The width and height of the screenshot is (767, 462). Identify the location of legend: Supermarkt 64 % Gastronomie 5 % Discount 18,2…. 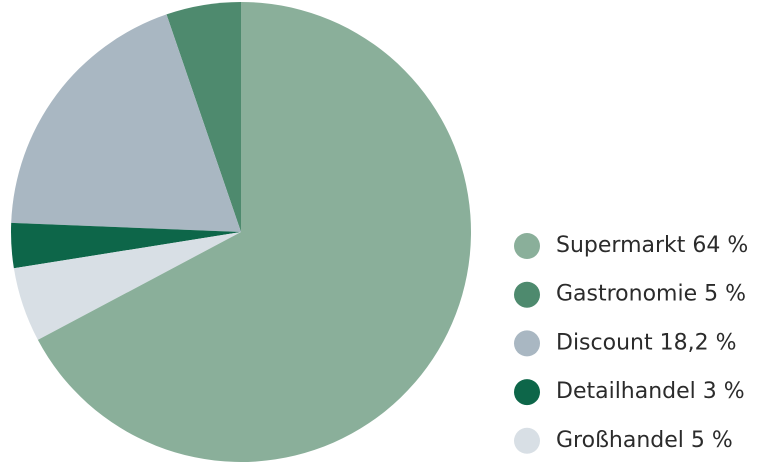
(631, 343).